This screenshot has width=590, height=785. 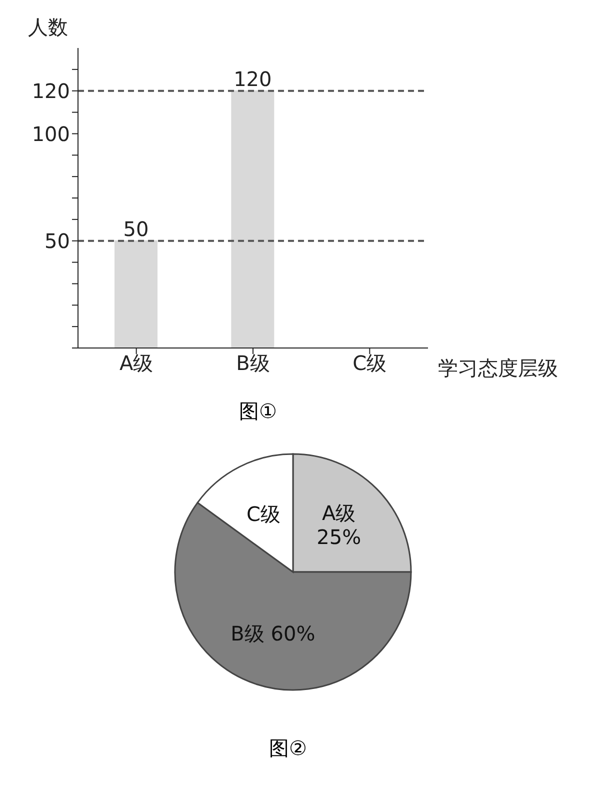 What do you see at coordinates (263, 514) in the screenshot?
I see `slice-label: C级` at bounding box center [263, 514].